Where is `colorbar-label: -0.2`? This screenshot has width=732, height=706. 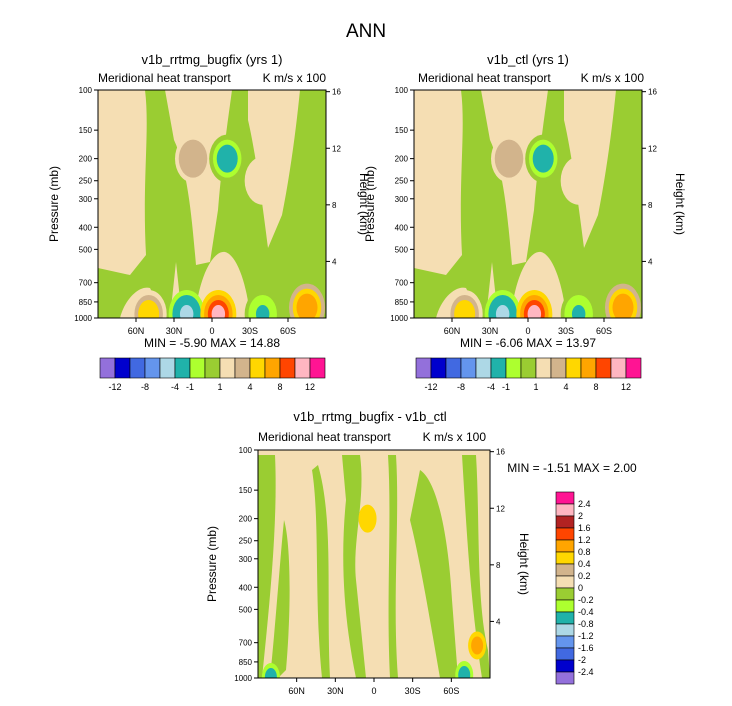 colorbar-label: -0.2 is located at coordinates (586, 600).